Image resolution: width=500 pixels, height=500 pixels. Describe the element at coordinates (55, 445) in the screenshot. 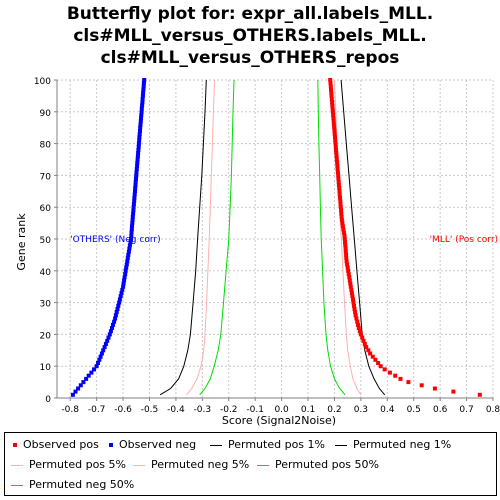

I see `legend-item-observed-pos: Observed pos` at that location.